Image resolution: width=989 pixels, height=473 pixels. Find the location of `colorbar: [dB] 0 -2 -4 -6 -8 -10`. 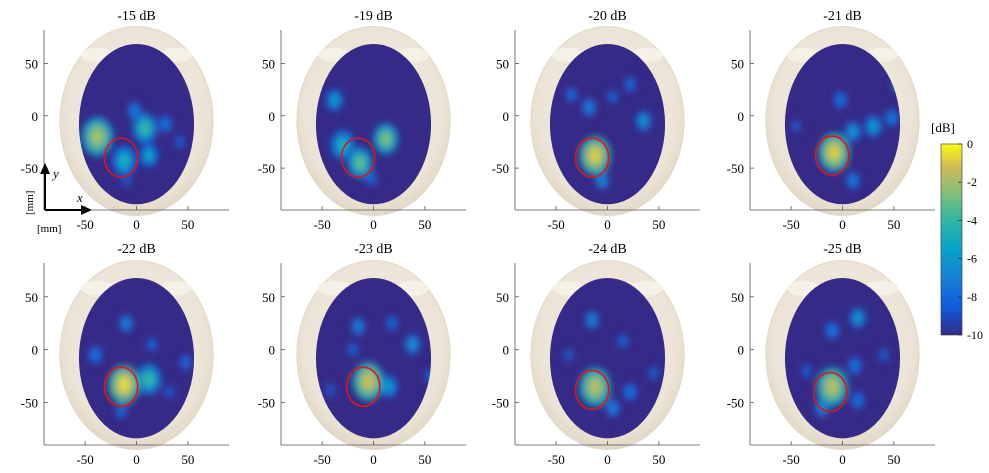

colorbar: [dB] 0 -2 -4 -6 -8 -10 is located at coordinates (957, 231).